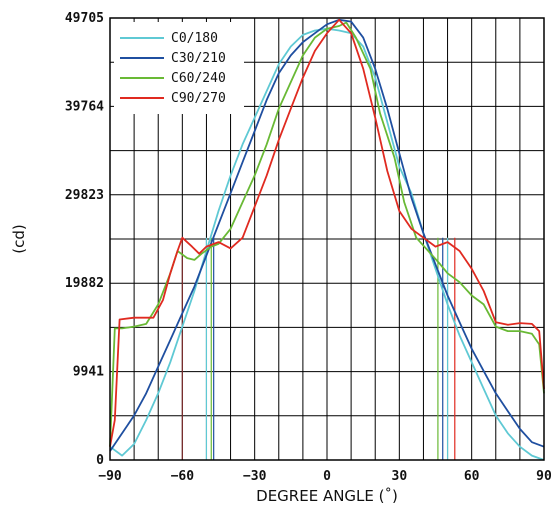  What do you see at coordinates (472, 476) in the screenshot?
I see `x-tick-label: 60` at bounding box center [472, 476].